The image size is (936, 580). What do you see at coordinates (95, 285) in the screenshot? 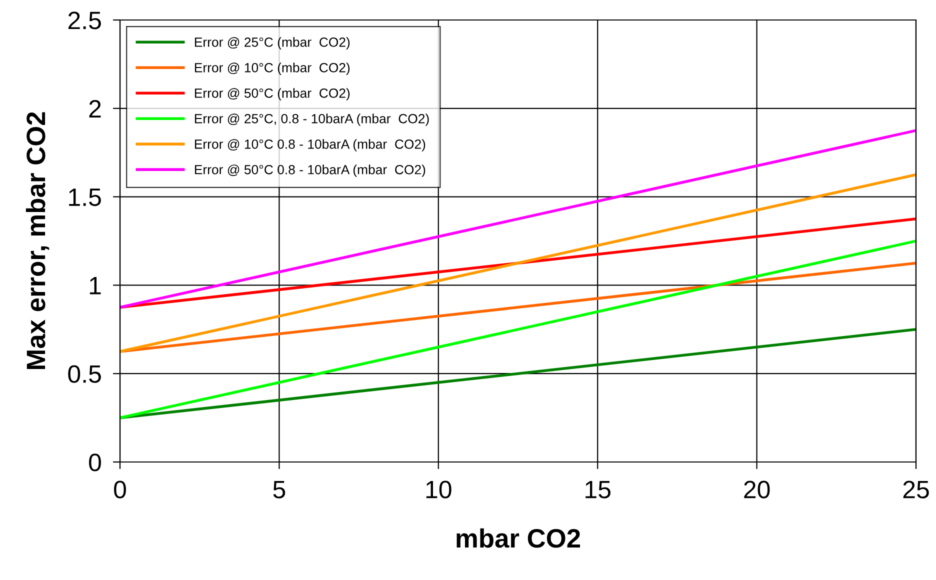
I see `y-tick-label: 1` at bounding box center [95, 285].